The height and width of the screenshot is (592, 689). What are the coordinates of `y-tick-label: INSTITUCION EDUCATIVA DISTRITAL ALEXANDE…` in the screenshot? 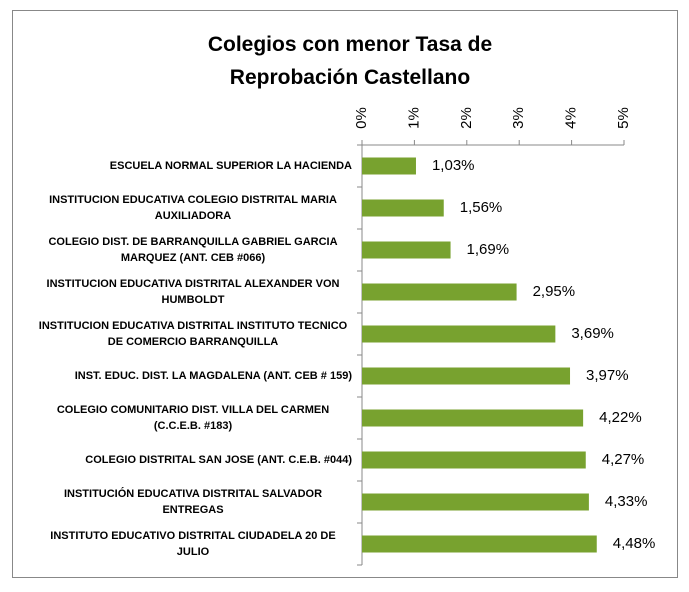 It's located at (193, 292).